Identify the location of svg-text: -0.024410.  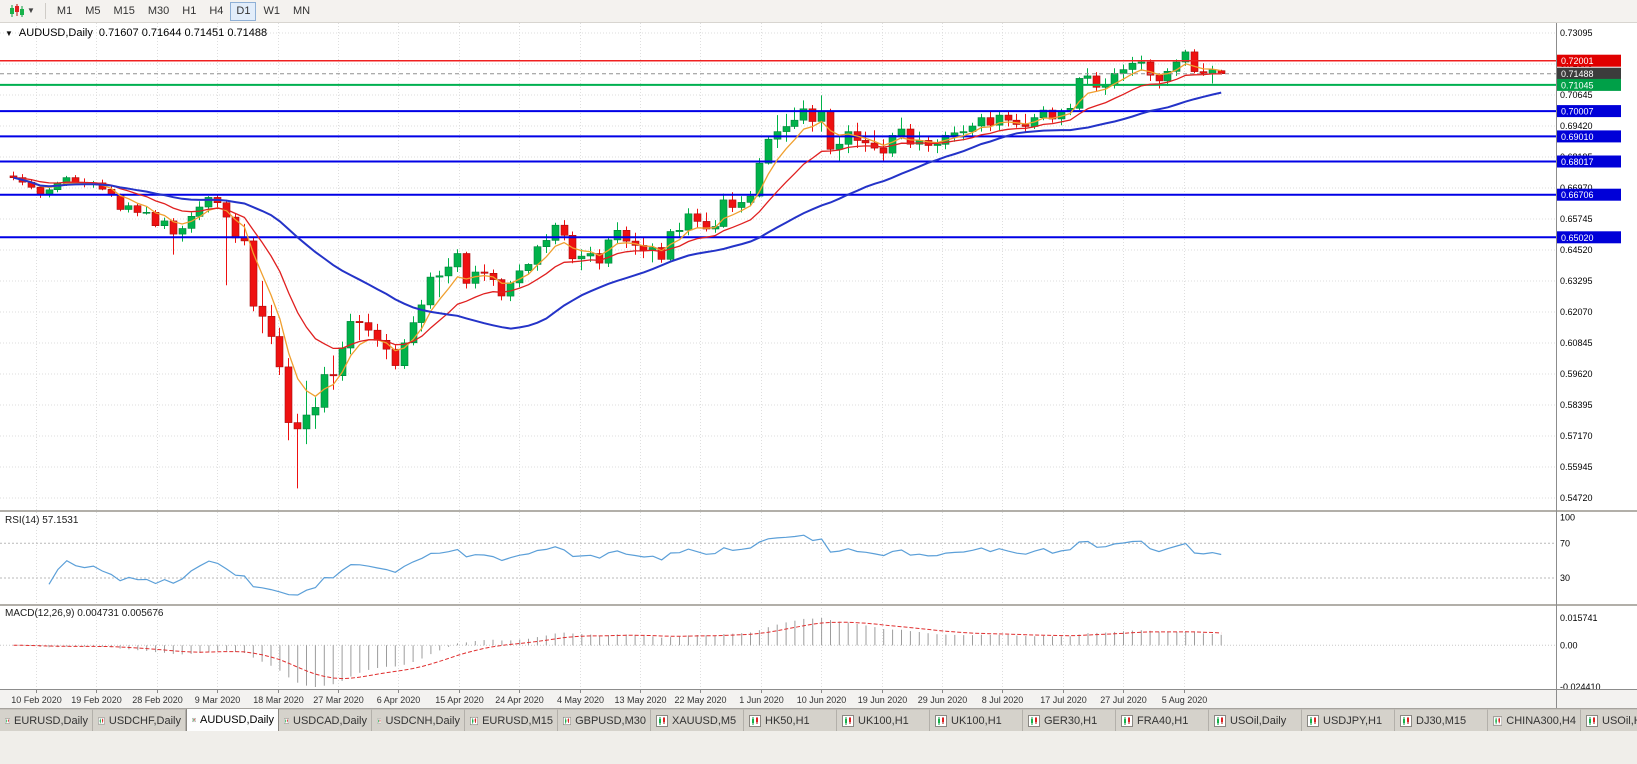
(1580, 687).